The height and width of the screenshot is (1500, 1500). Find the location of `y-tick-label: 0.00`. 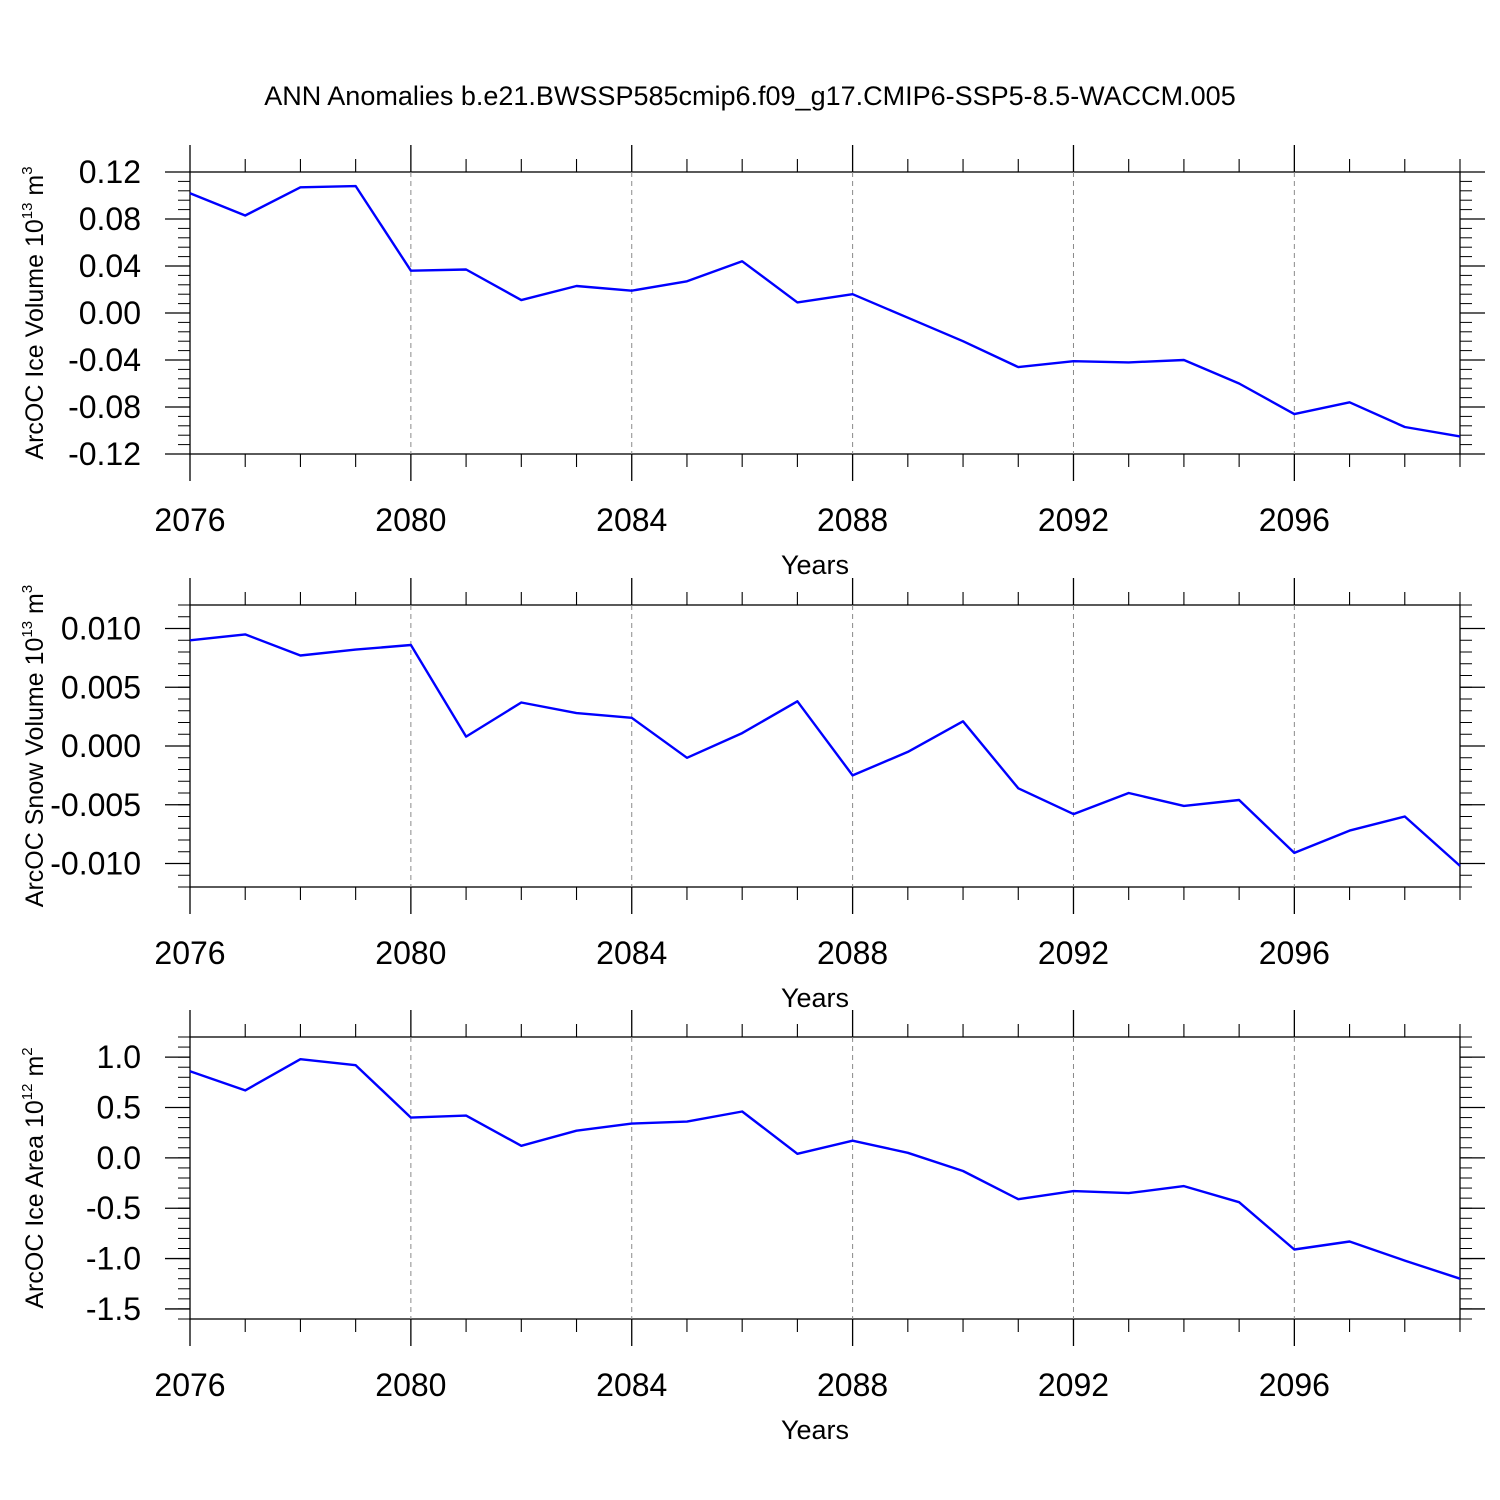

y-tick-label: 0.00 is located at coordinates (110, 313).